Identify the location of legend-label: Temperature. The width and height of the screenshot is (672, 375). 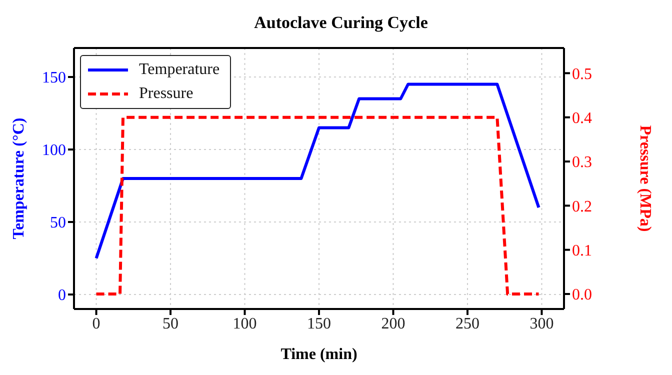
(179, 70).